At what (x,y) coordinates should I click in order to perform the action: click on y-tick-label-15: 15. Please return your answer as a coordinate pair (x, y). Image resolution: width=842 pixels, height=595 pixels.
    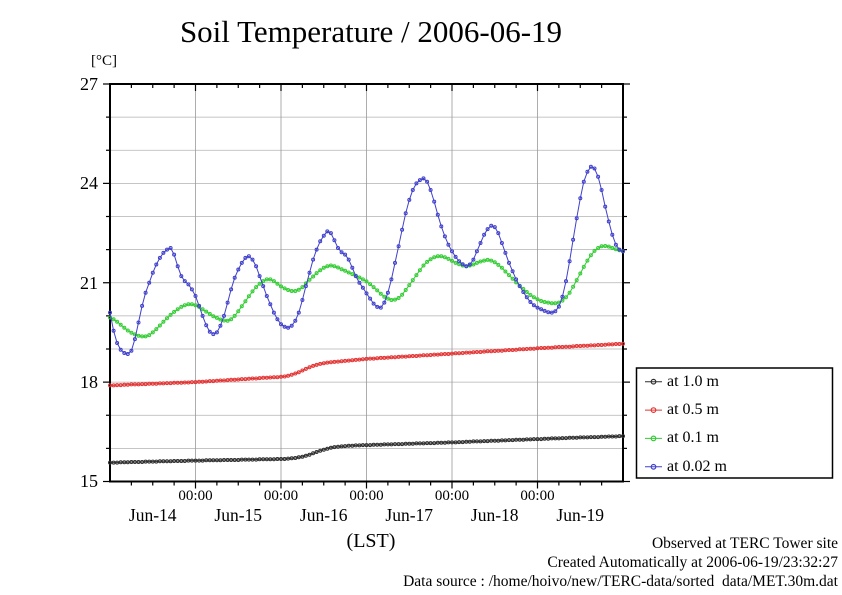
    Looking at the image, I should click on (89, 481).